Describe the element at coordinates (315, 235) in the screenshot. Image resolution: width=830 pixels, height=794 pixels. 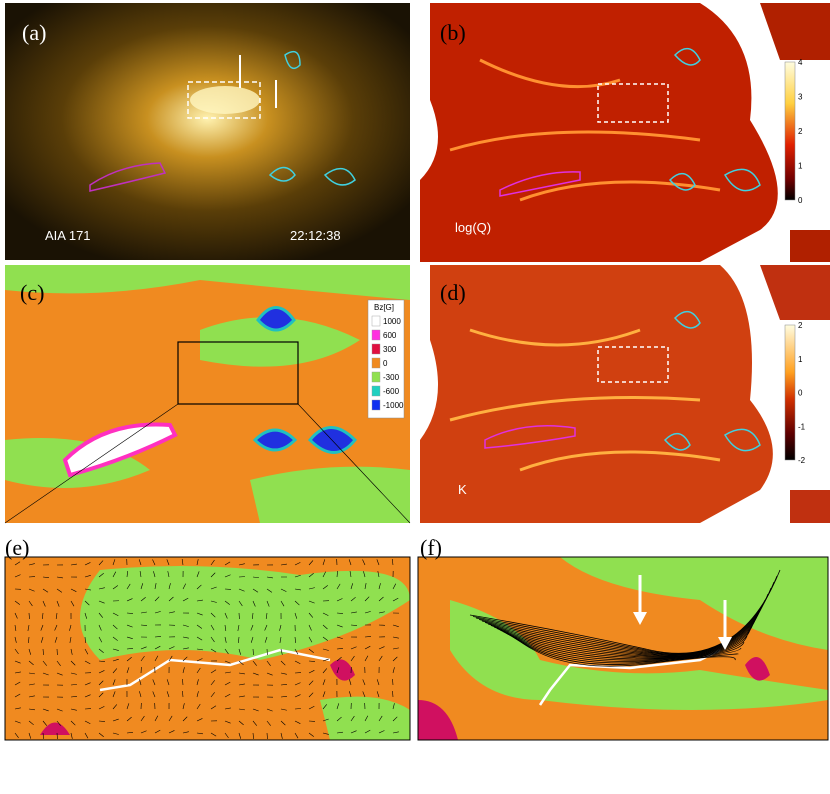
I see `time-label: 22:12:38` at that location.